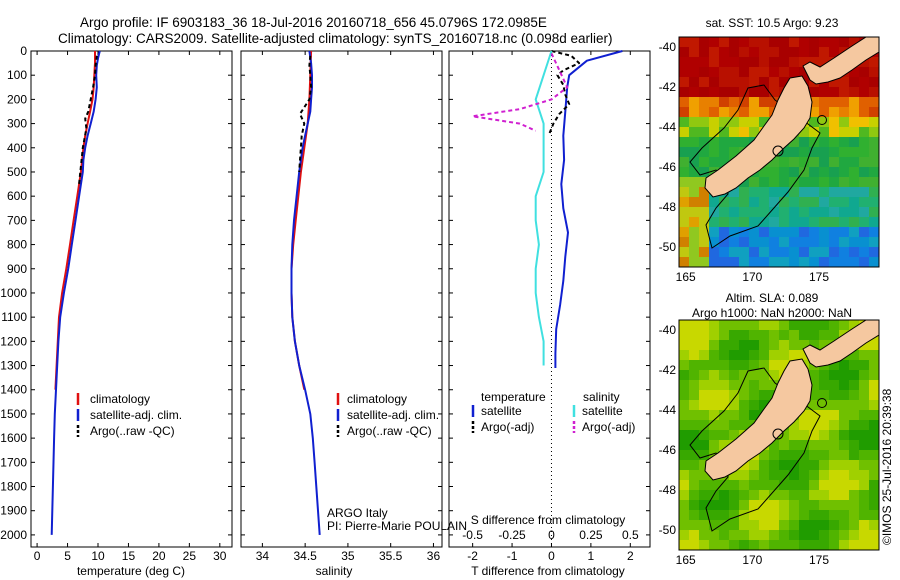 The height and width of the screenshot is (580, 900). Describe the element at coordinates (819, 560) in the screenshot. I see `lon-tick-label: 175` at that location.